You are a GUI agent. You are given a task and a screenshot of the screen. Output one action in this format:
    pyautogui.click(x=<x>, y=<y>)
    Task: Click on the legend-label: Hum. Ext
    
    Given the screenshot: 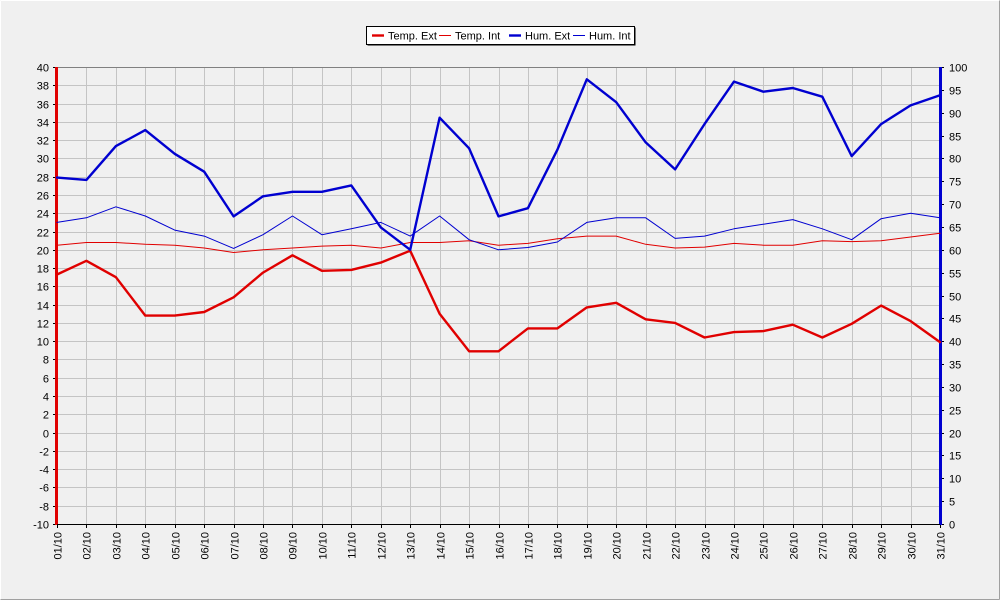 What is the action you would take?
    pyautogui.click(x=547, y=37)
    